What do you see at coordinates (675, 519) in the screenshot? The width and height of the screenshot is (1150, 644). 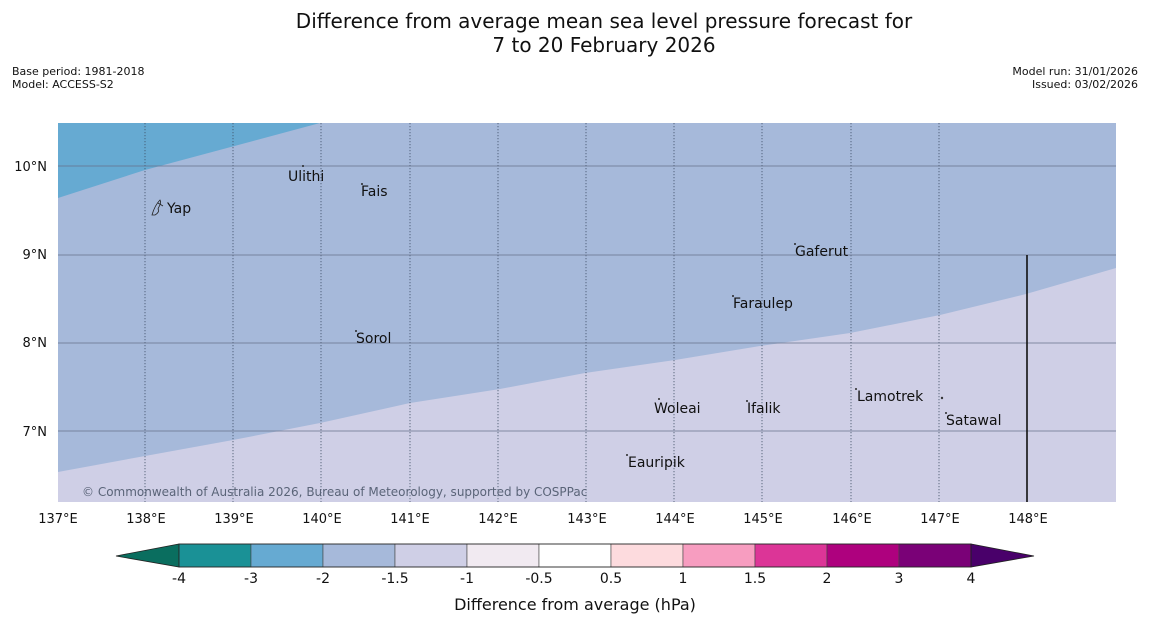 I see `lon-label-144: 144°E` at bounding box center [675, 519].